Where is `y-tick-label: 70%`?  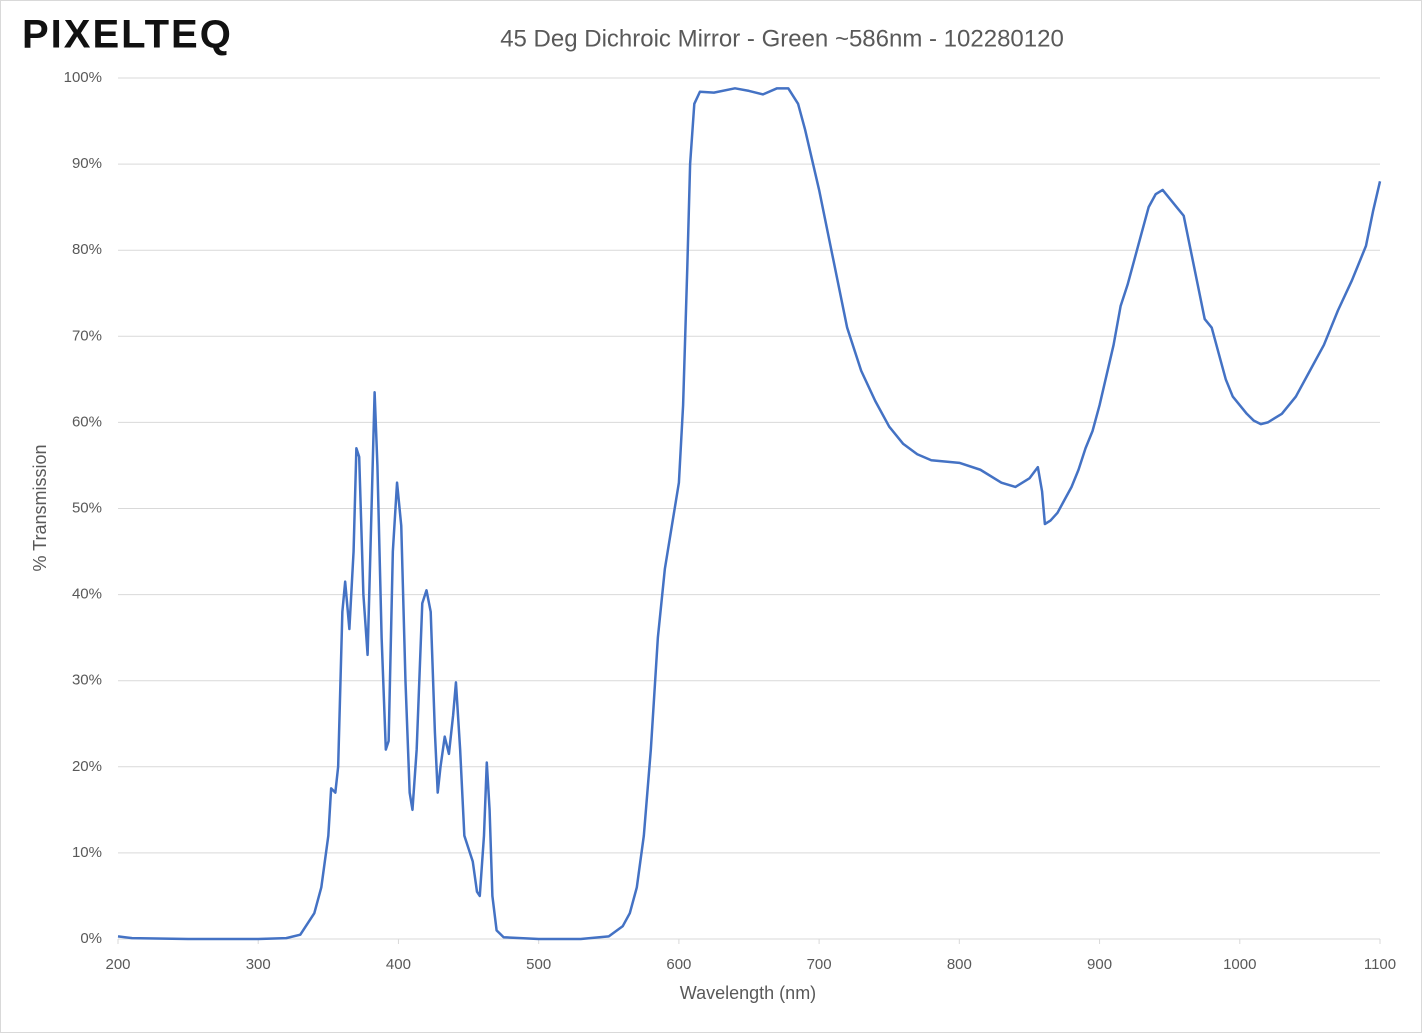 y-tick-label: 70% is located at coordinates (87, 335).